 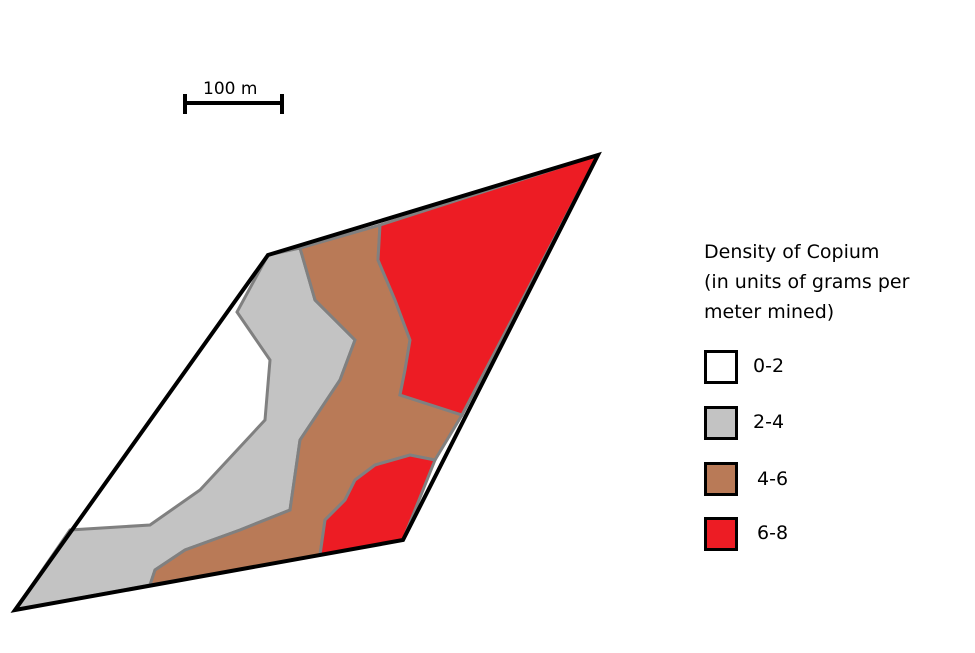 I want to click on legend-title-line-2: (in units of grams per, so click(x=807, y=282).